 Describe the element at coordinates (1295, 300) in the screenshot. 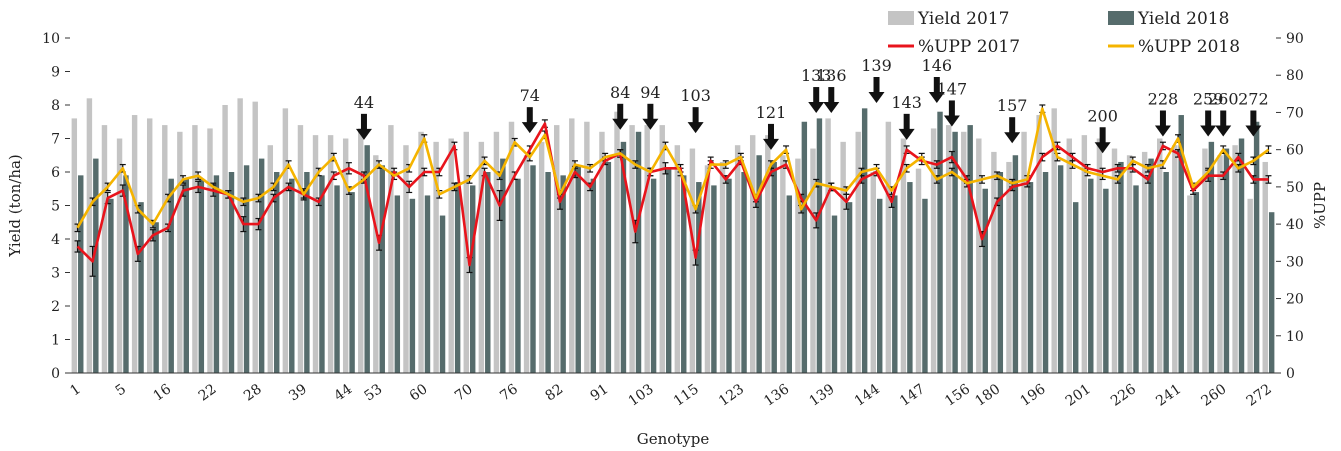

I see `y2-tick-label: 20` at that location.